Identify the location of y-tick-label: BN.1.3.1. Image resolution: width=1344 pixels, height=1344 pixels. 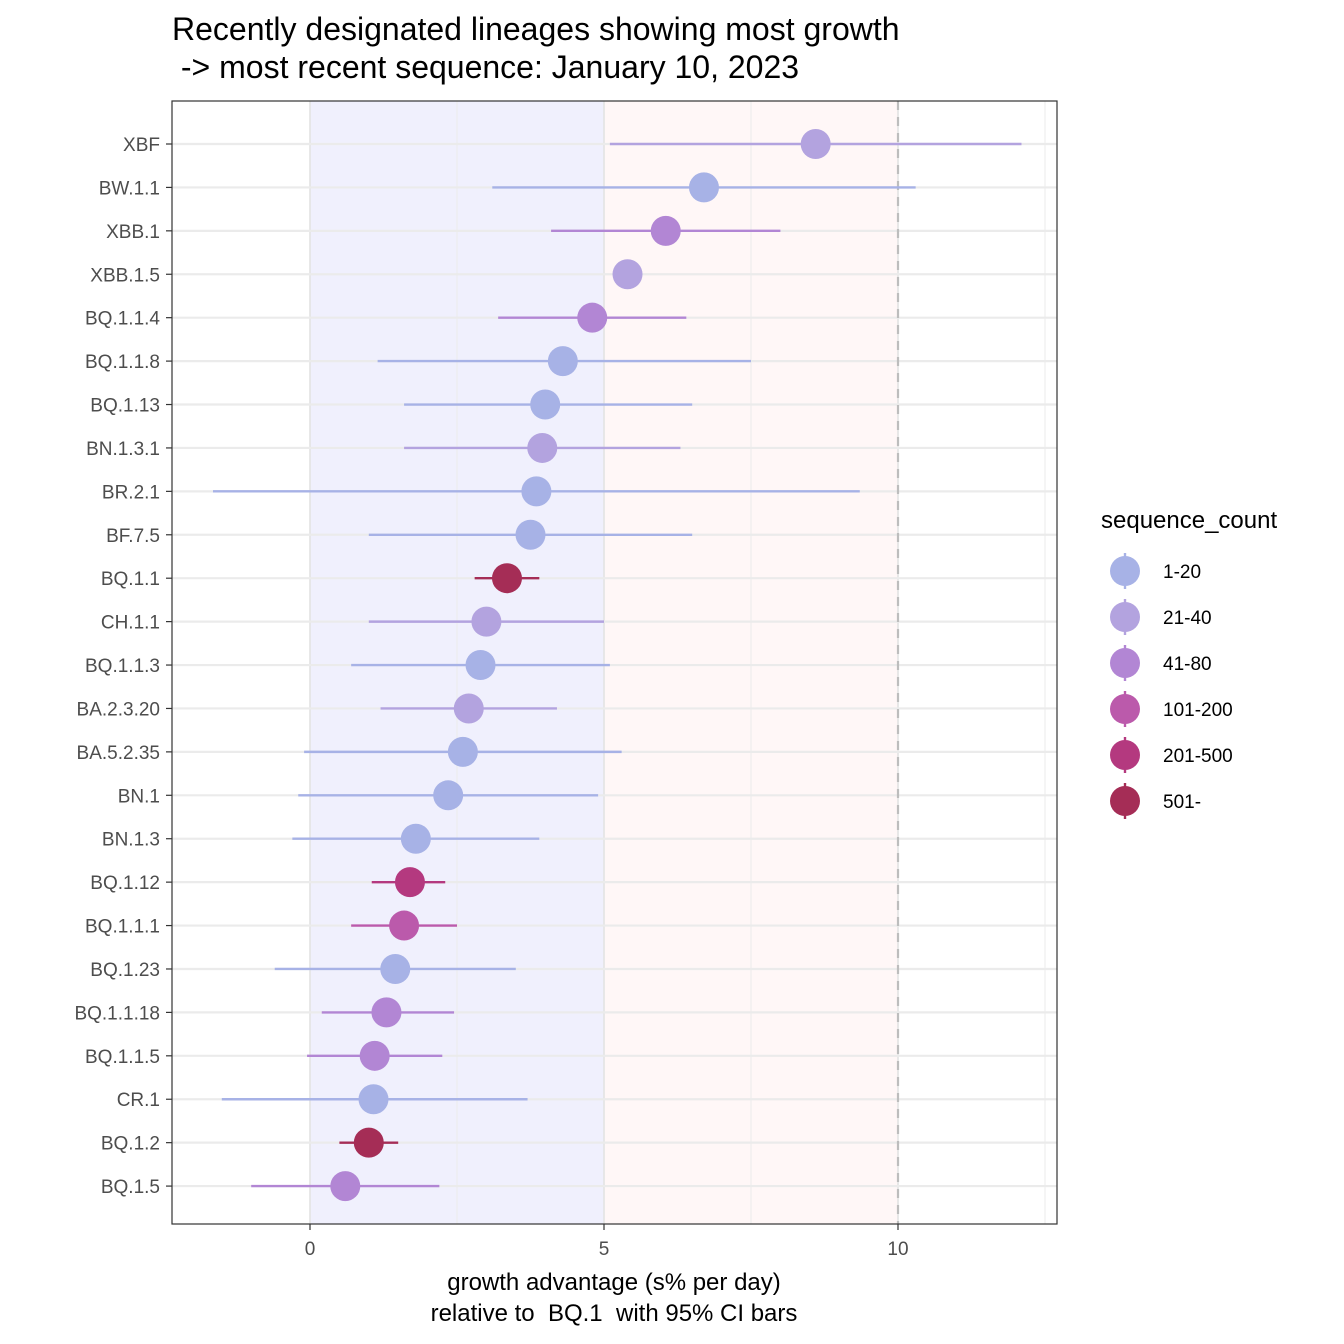
(123, 449).